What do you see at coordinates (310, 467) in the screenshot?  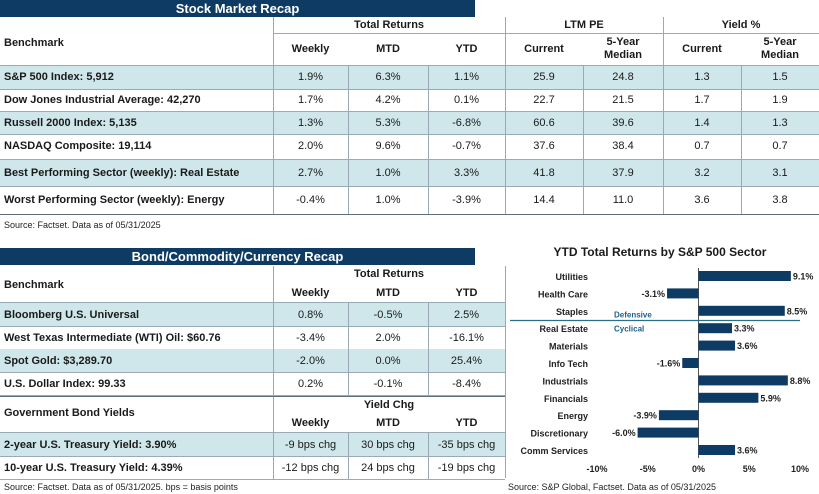 I see `gov-row-weekly: -12 bps chg` at bounding box center [310, 467].